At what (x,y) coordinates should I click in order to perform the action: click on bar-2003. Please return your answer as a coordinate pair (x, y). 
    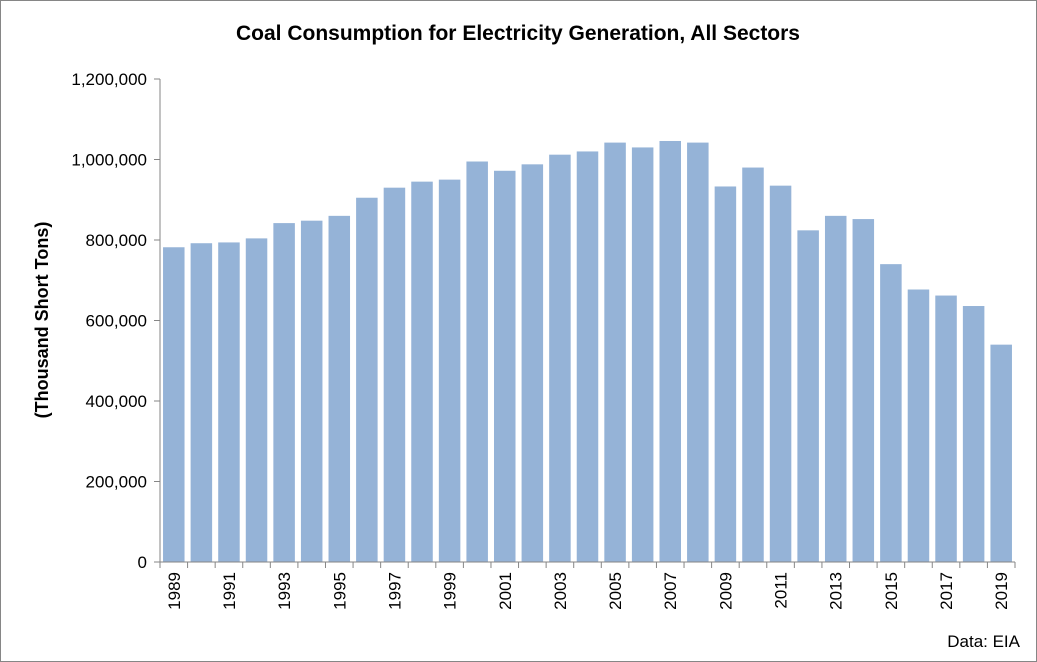
    Looking at the image, I should click on (560, 358).